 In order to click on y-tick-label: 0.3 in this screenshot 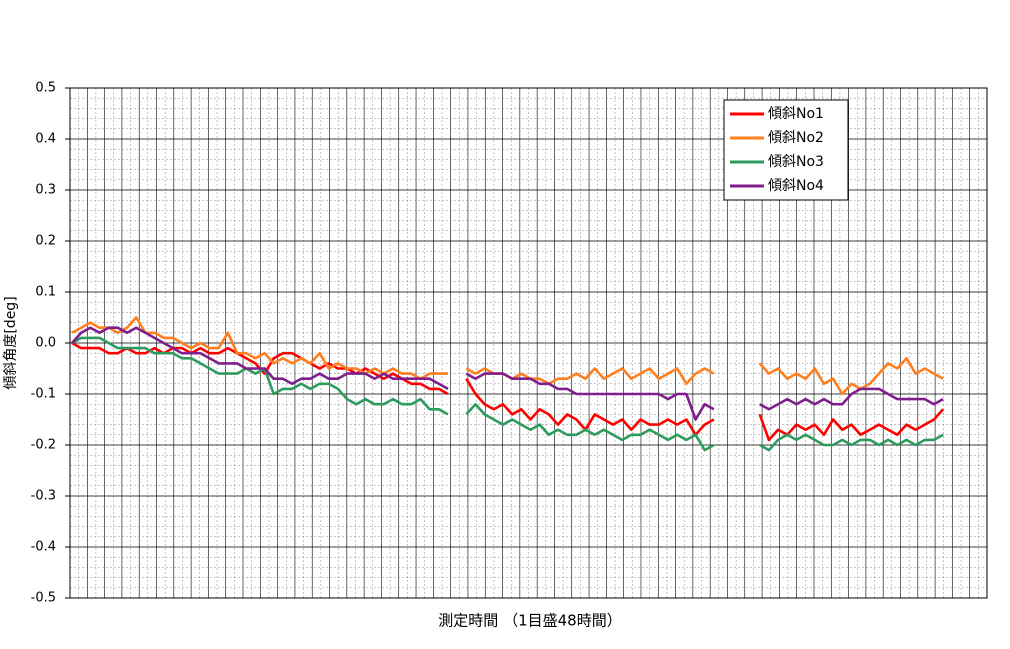, I will do `click(45, 190)`.